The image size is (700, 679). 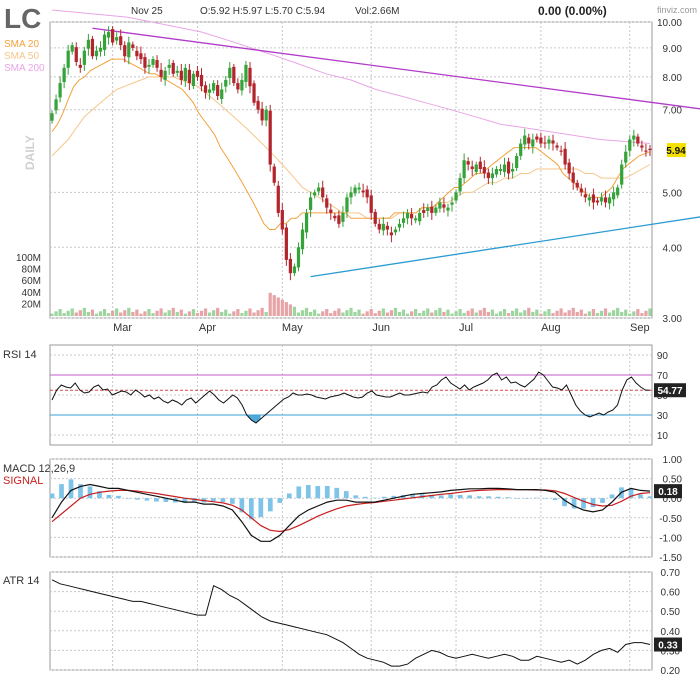 I want to click on atr-line, so click(x=351, y=623).